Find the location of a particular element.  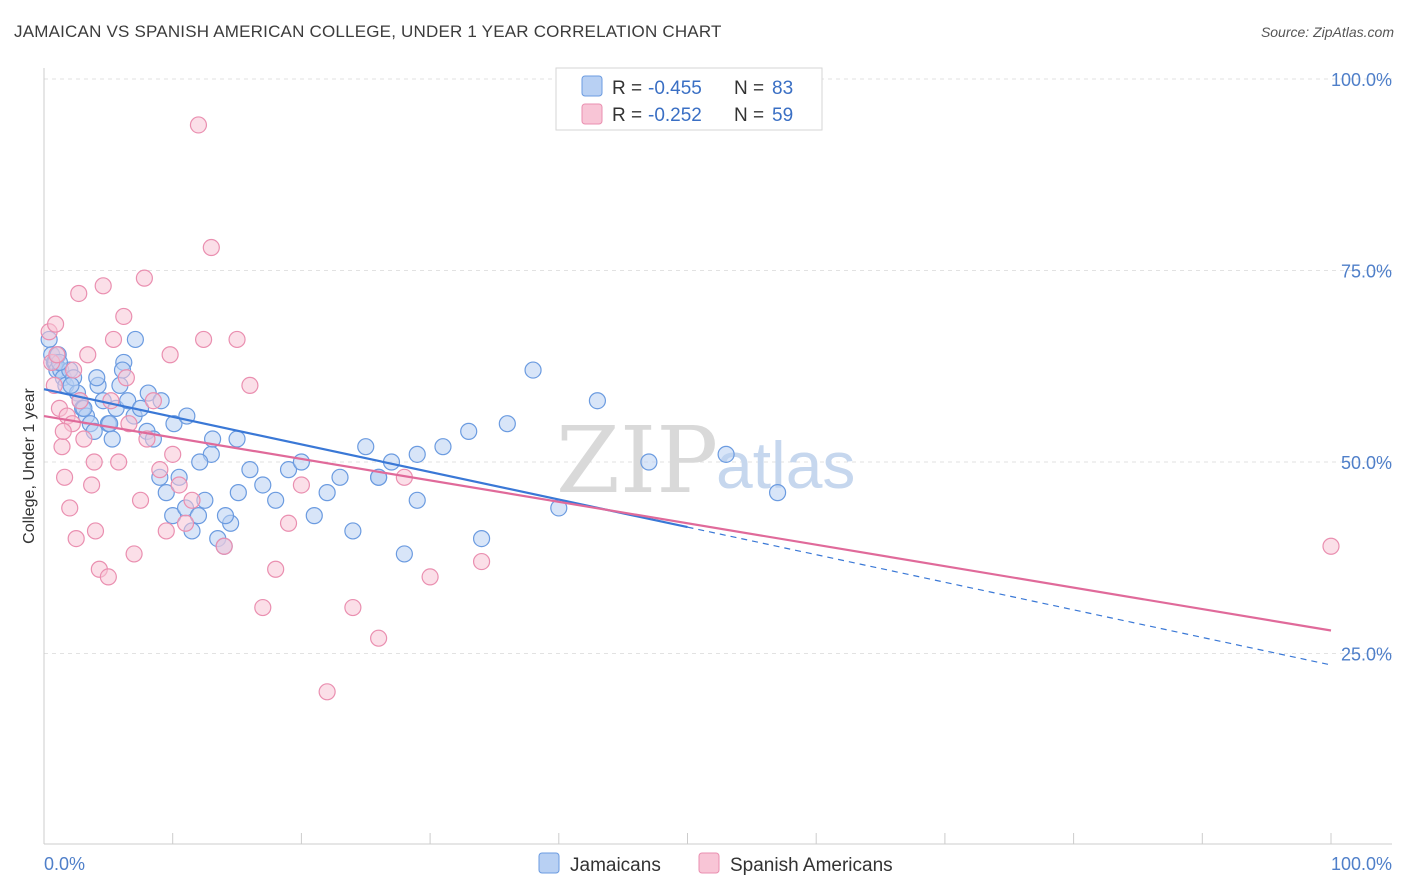

stats-legend: R = -0.455 N = 83 R = -0.252 N = 59 is located at coordinates (689, 99).